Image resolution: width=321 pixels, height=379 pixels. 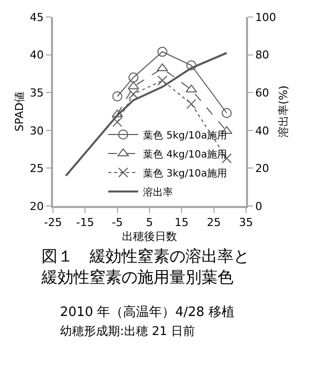 What do you see at coordinates (117, 223) in the screenshot?
I see `x-tick-label: -5` at bounding box center [117, 223].